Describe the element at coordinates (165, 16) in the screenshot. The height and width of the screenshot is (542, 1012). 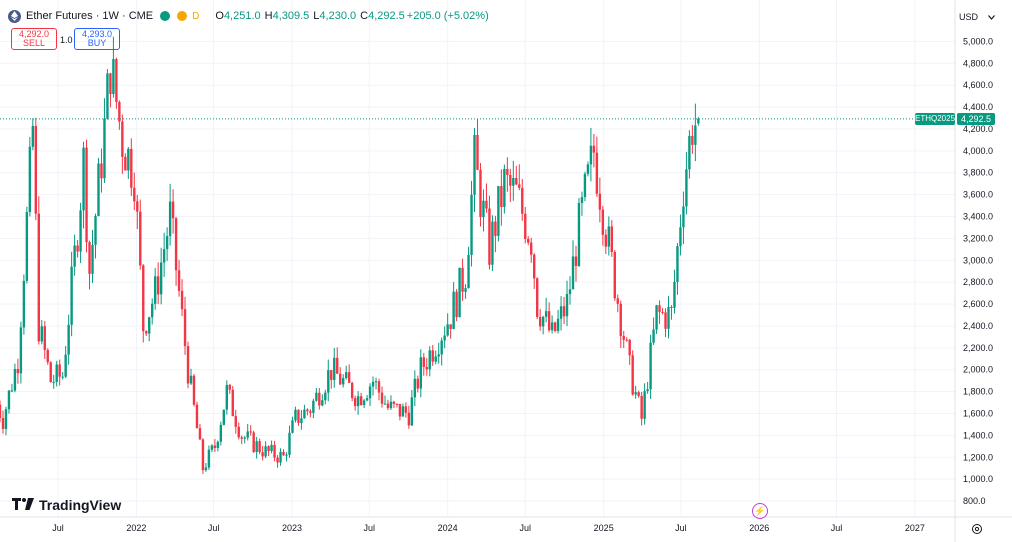
I see `status-dot-icon` at that location.